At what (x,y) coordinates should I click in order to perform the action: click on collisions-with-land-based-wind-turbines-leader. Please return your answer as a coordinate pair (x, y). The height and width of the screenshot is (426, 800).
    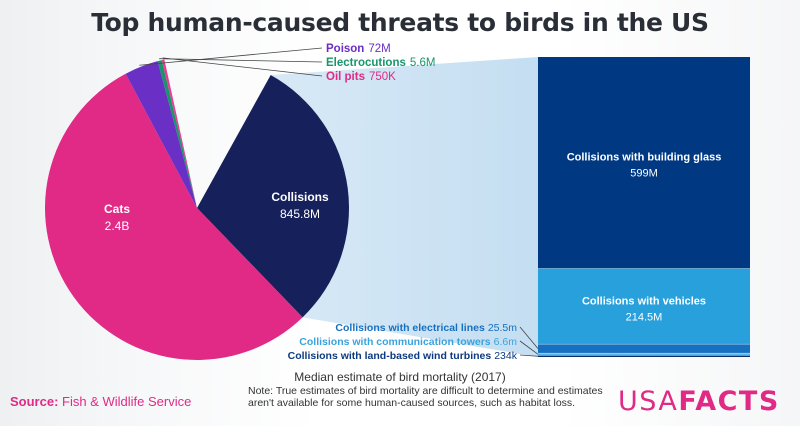
    Looking at the image, I should click on (529, 355).